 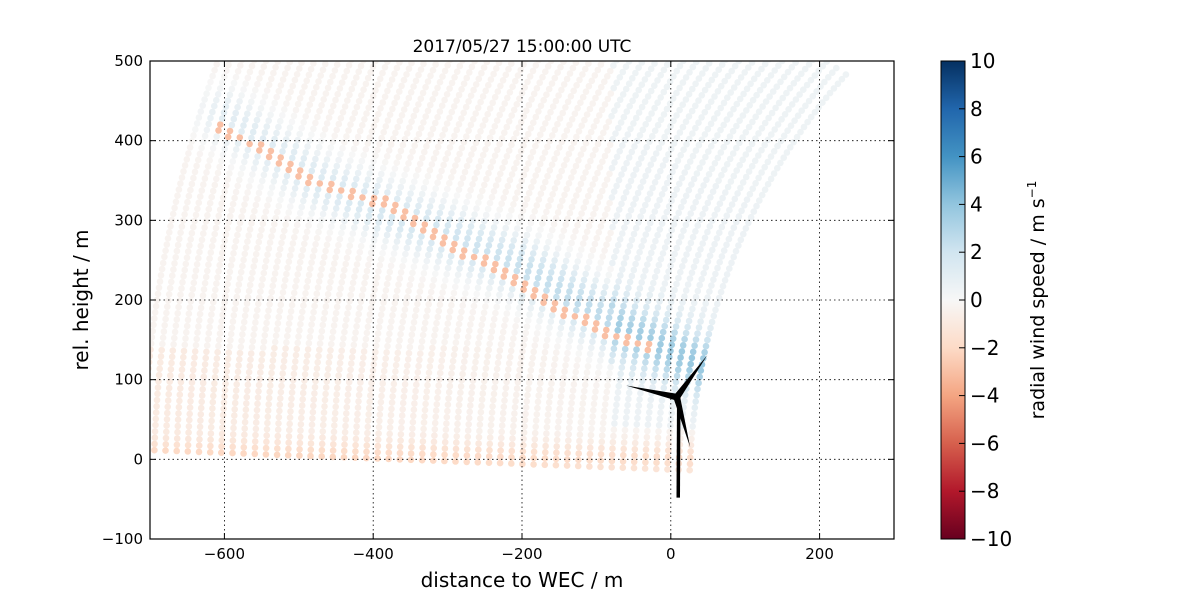 I want to click on chart-title: 2017/05/27 15:00:00 UTC, so click(x=522, y=47).